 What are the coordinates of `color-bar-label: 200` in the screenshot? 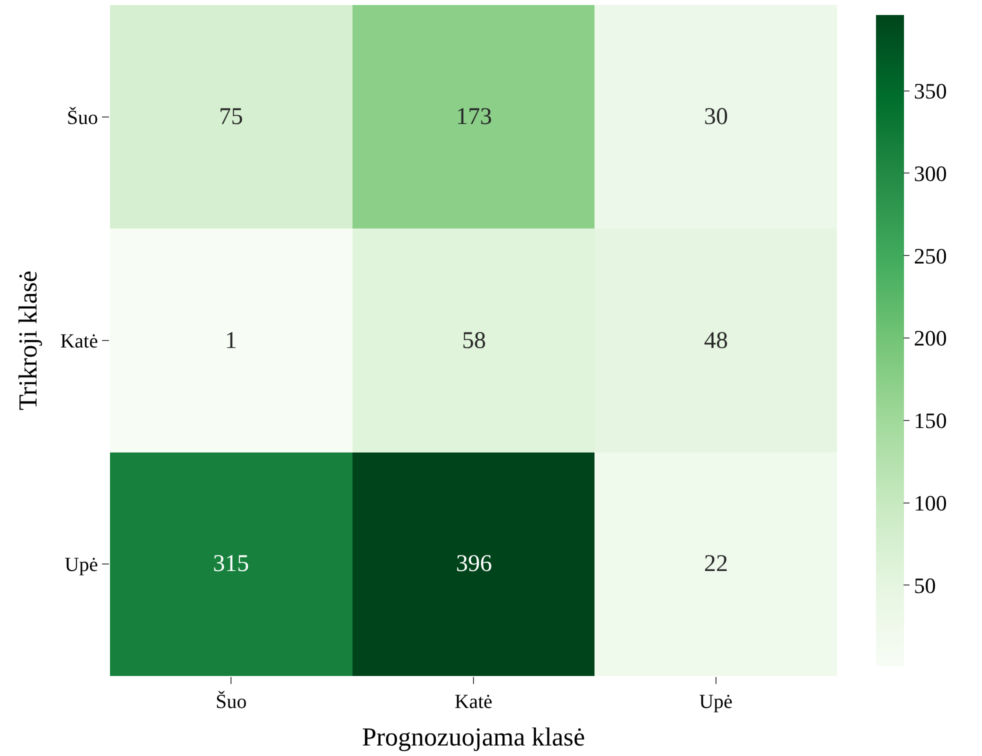 It's located at (930, 338).